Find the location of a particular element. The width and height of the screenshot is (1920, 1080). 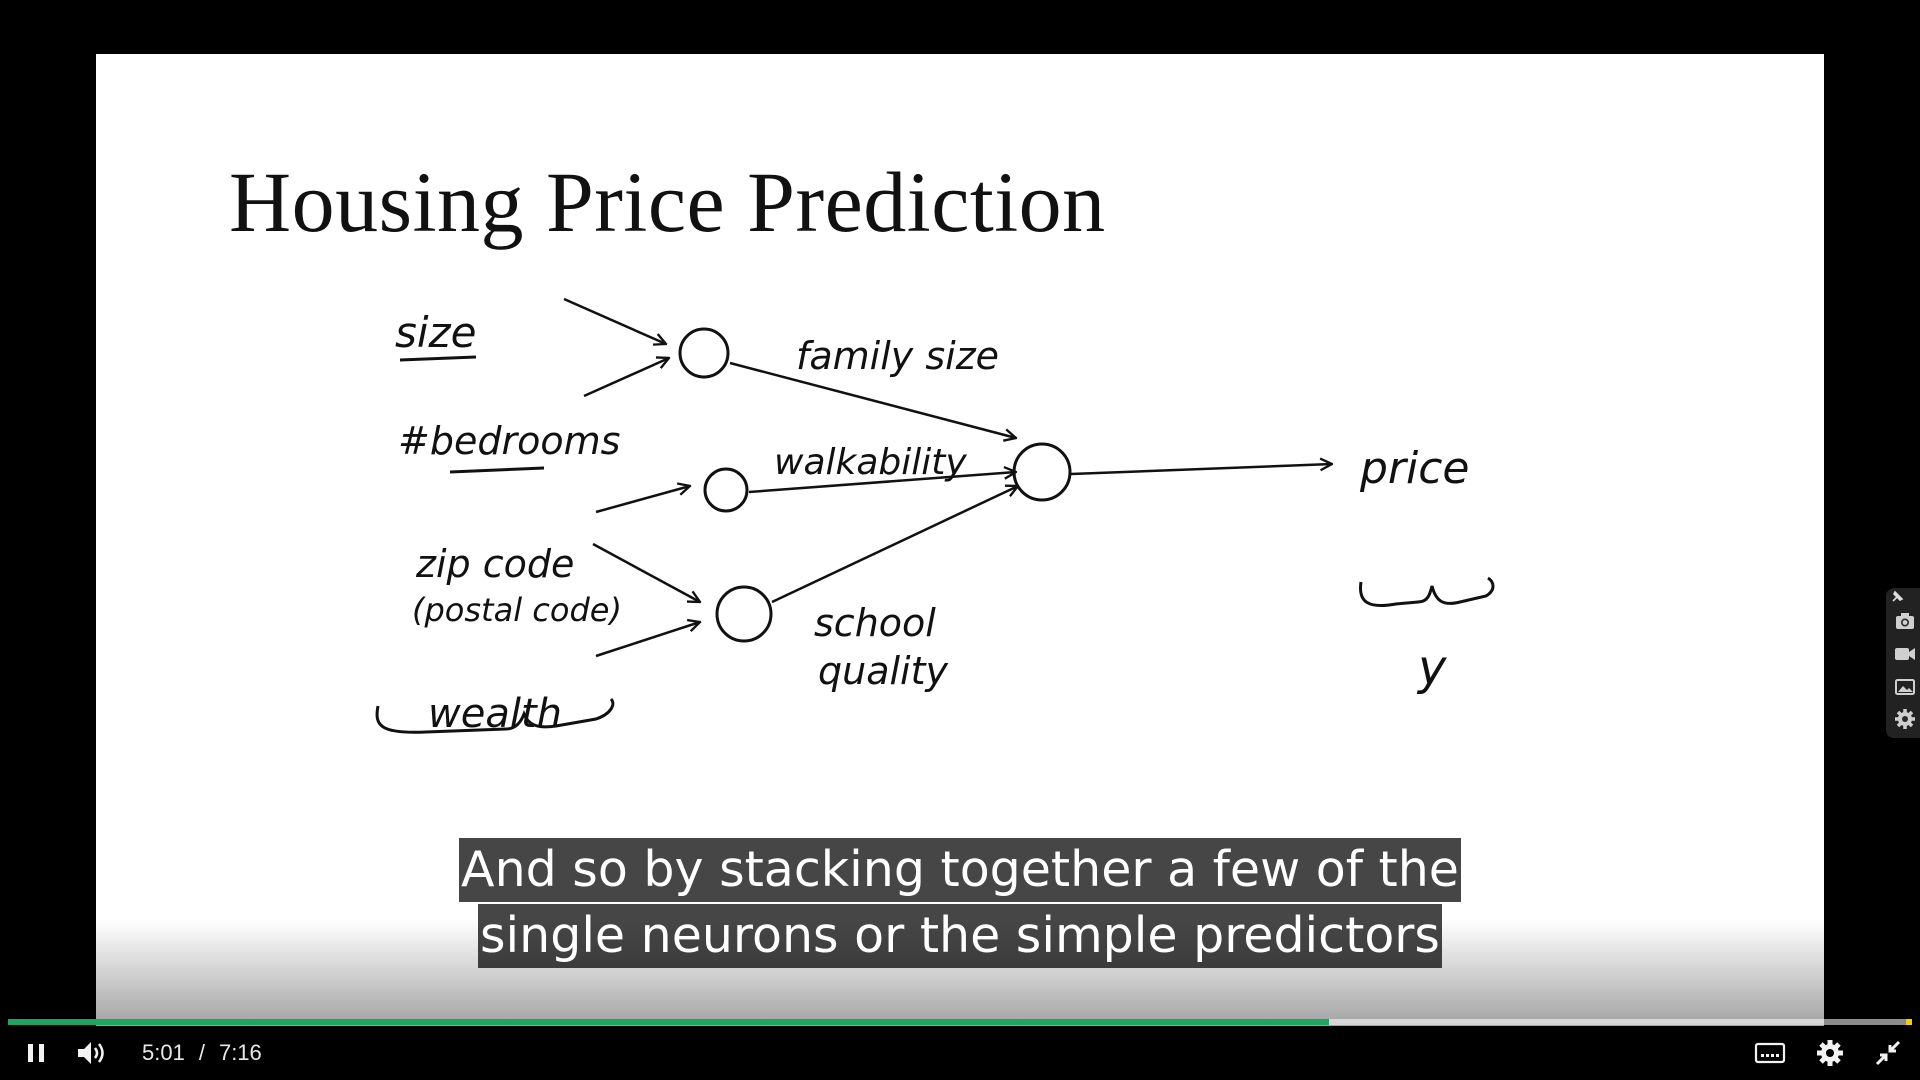

time-display: 5:01 / 7:16 is located at coordinates (202, 1053).